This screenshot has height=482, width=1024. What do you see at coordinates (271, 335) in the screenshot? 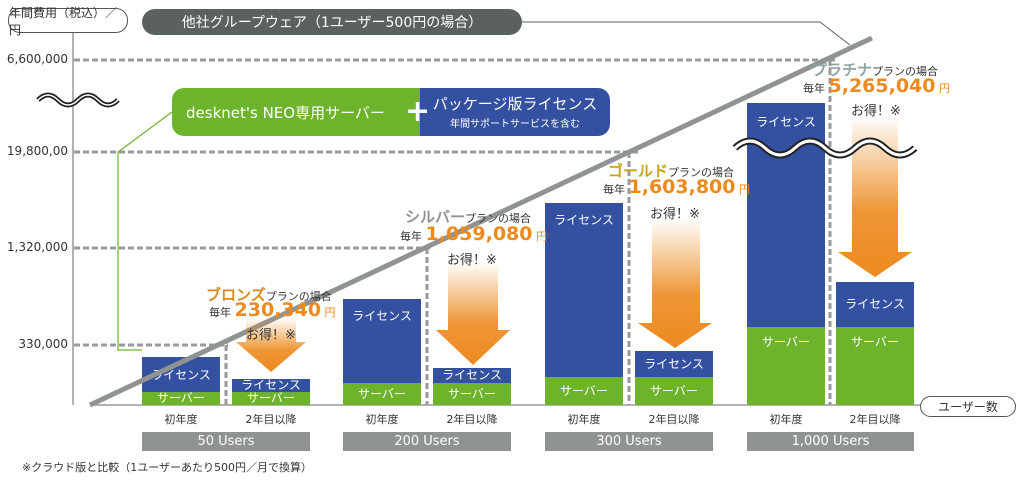
I see `otoku-bronze: お得！※` at bounding box center [271, 335].